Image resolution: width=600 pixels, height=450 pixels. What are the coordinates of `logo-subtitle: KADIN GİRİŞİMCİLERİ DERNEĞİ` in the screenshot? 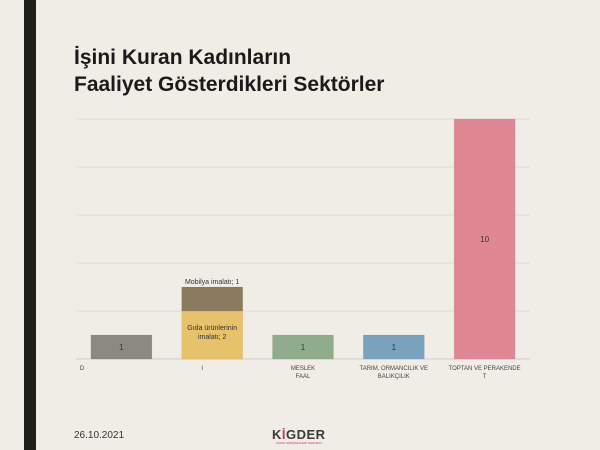 It's located at (299, 443).